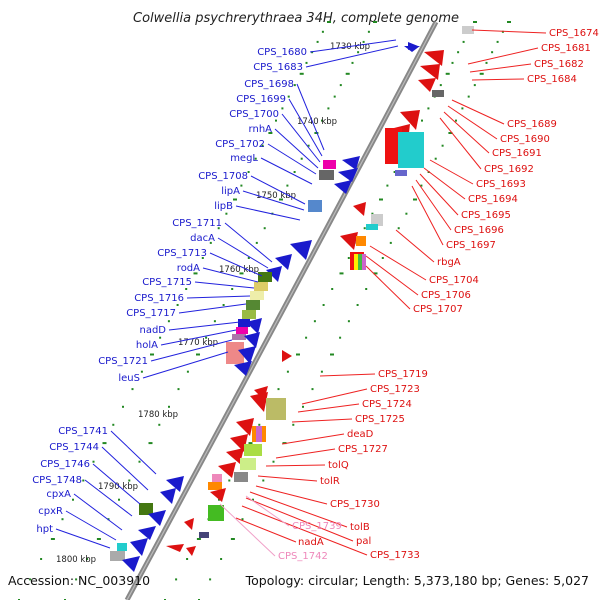 The image size is (600, 600). I want to click on scale-label-1770: 1770 kbp, so click(198, 343).